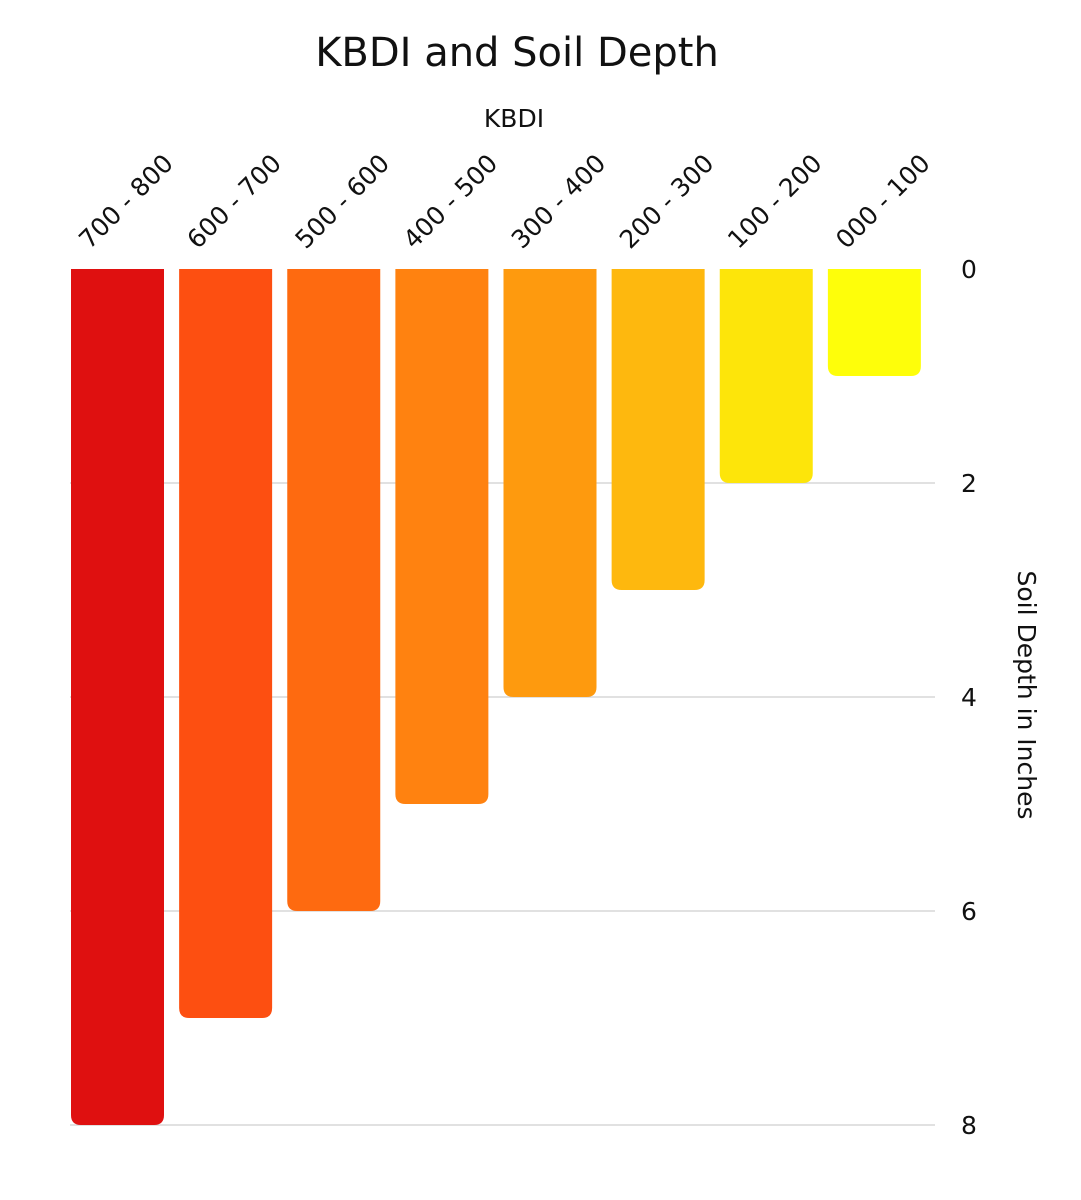 This screenshot has width=1081, height=1200. I want to click on y-tick-label: 8, so click(969, 1125).